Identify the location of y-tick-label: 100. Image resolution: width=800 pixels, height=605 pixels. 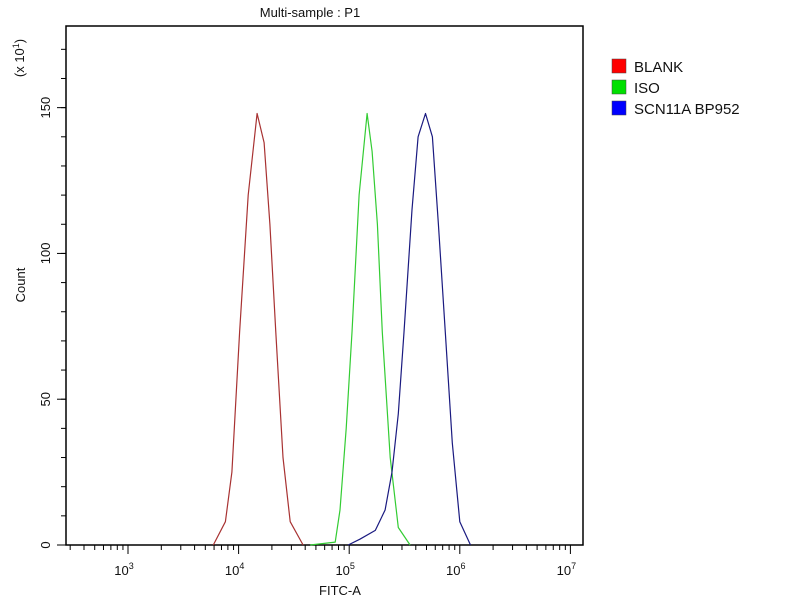
(45, 254).